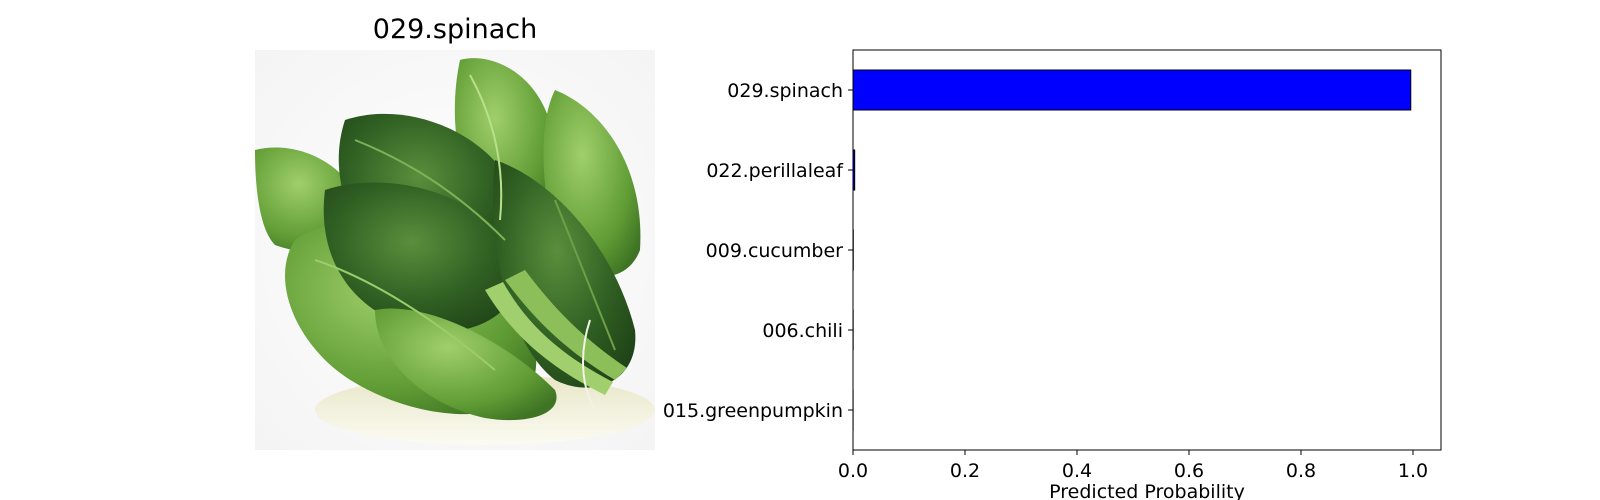 The image size is (1600, 500). I want to click on x-axis-label: Predicted Probability, so click(1147, 490).